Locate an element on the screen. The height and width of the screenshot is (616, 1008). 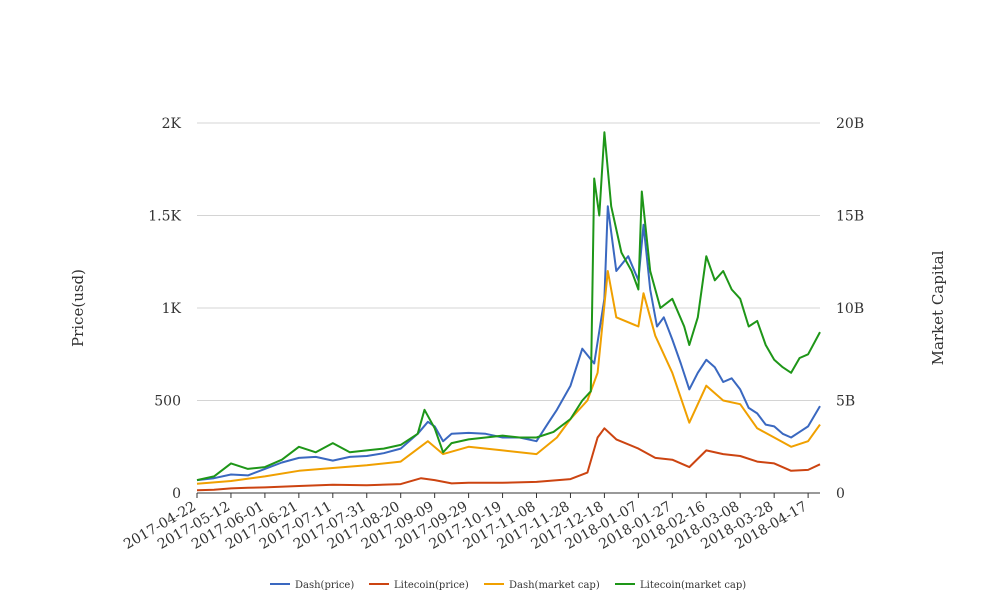
legend-item-dash-price: Dash(price) is located at coordinates (312, 585).